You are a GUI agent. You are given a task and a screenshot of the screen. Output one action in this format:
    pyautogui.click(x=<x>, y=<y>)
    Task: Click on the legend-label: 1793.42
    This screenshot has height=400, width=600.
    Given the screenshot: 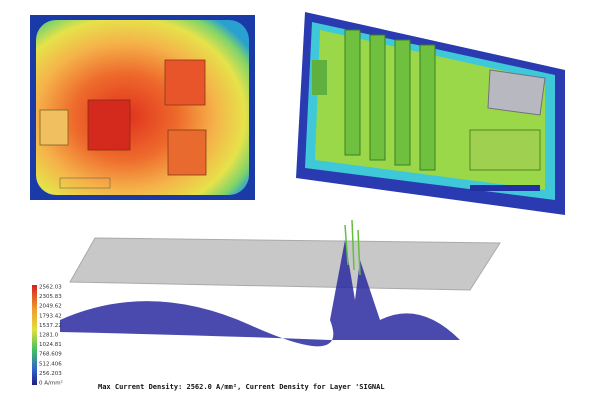 What is the action you would take?
    pyautogui.click(x=50, y=316)
    